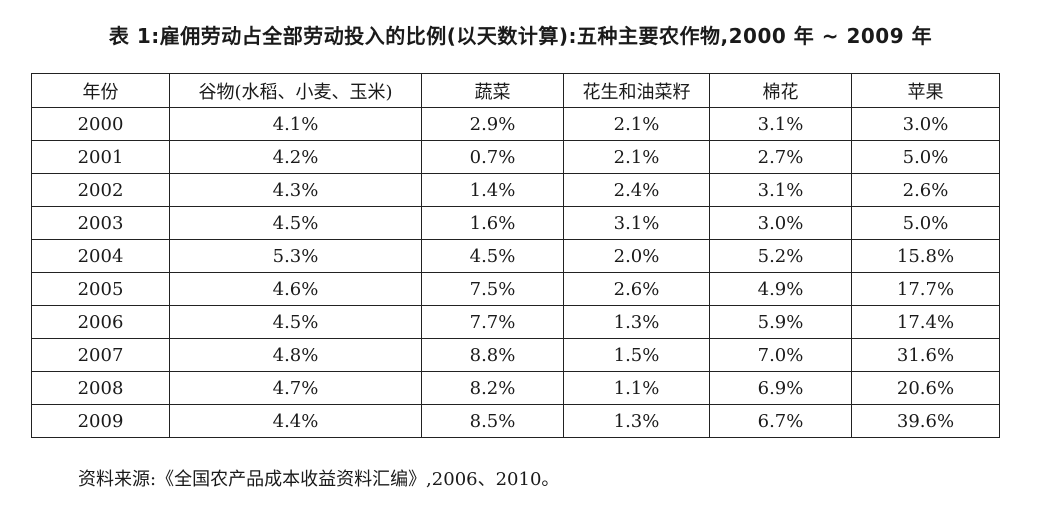 The width and height of the screenshot is (1041, 524). What do you see at coordinates (101, 256) in the screenshot?
I see `cell-year: 2004` at bounding box center [101, 256].